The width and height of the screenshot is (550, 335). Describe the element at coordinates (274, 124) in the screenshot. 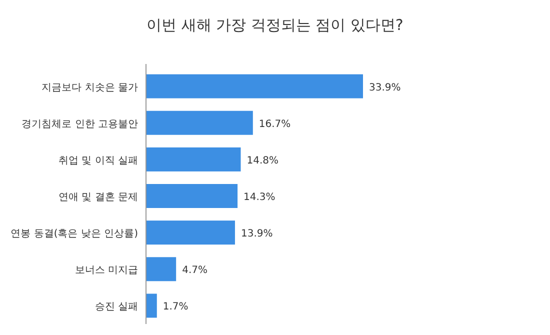

I see `data-label: 16.7%` at that location.